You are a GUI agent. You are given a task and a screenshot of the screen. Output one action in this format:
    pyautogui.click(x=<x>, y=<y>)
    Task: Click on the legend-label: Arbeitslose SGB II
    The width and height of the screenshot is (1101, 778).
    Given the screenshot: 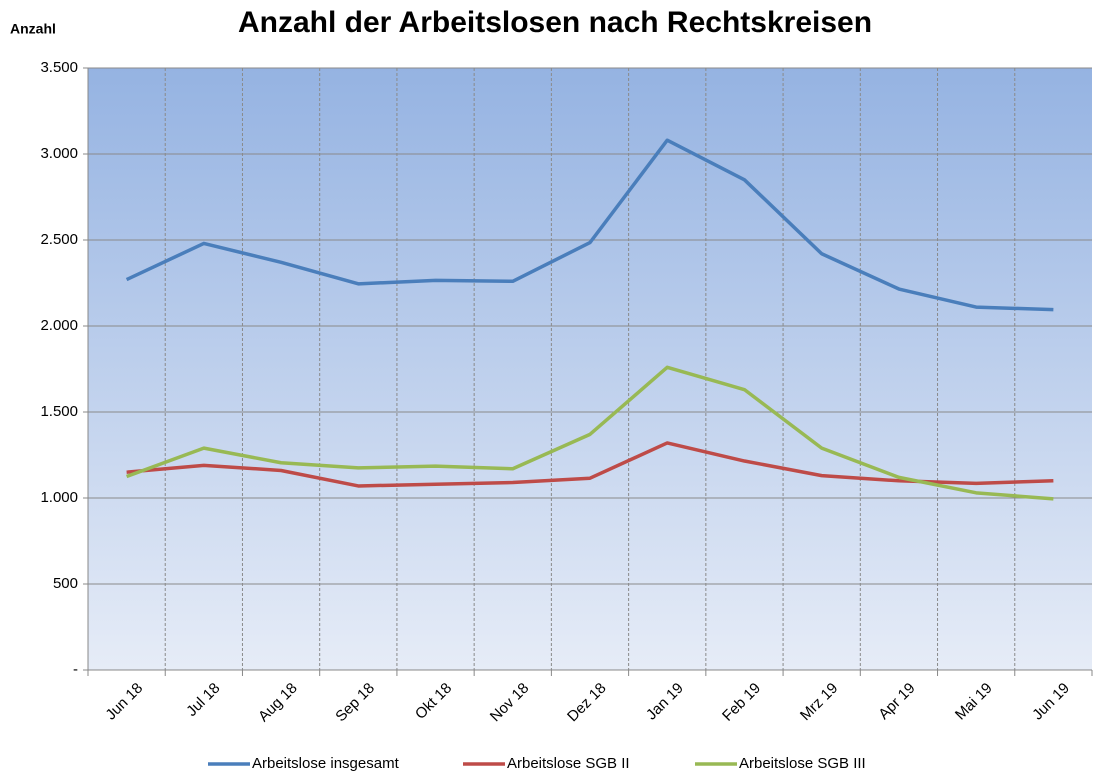 What is the action you would take?
    pyautogui.click(x=568, y=763)
    